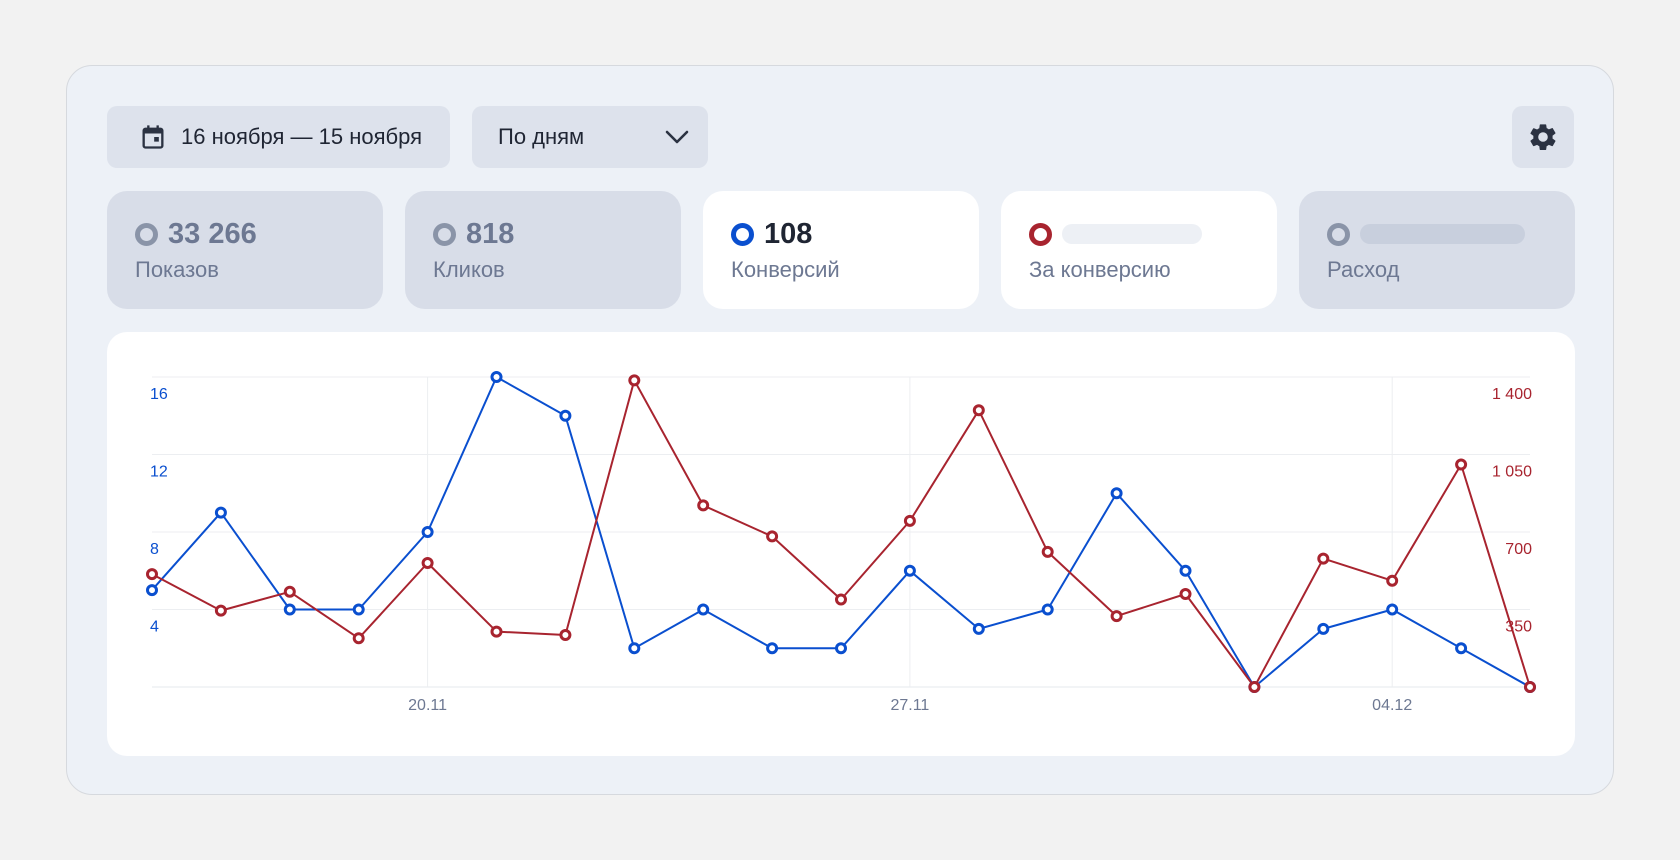 This screenshot has height=860, width=1680. What do you see at coordinates (541, 136) in the screenshot?
I see `period-label: По дням` at bounding box center [541, 136].